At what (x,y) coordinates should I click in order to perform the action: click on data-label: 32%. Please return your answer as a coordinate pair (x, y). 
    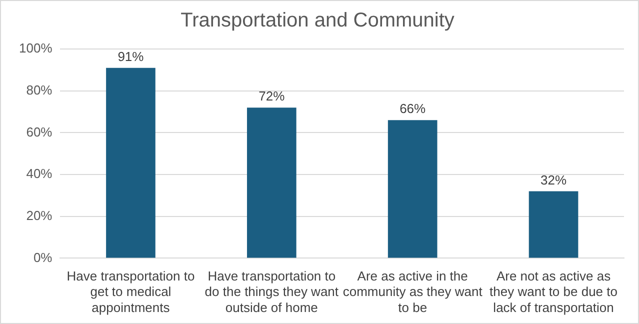
    Looking at the image, I should click on (553, 180).